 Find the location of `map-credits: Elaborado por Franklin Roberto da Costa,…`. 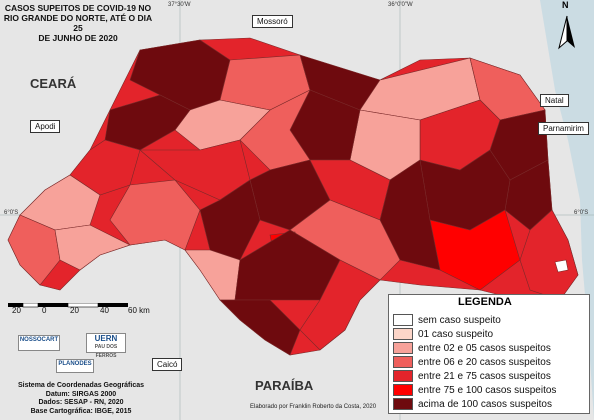

map-credits: Elaborado por Franklin Roberto da Costa,… is located at coordinates (313, 407).